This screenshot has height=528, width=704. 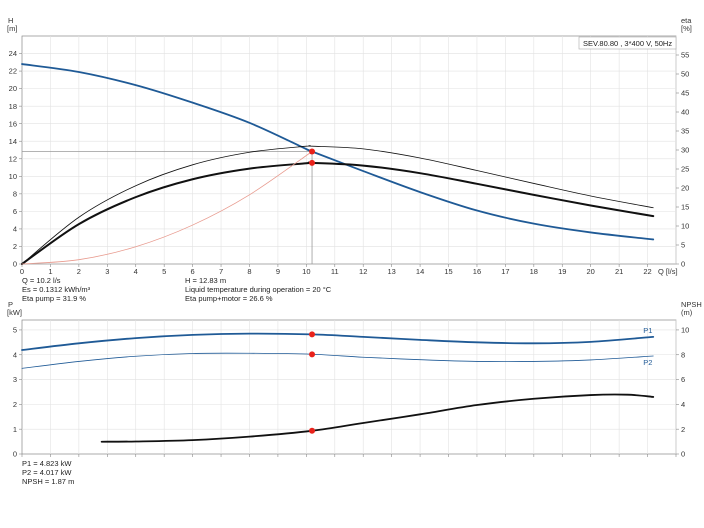 I want to click on y-right-tick-label: 30, so click(x=685, y=150).